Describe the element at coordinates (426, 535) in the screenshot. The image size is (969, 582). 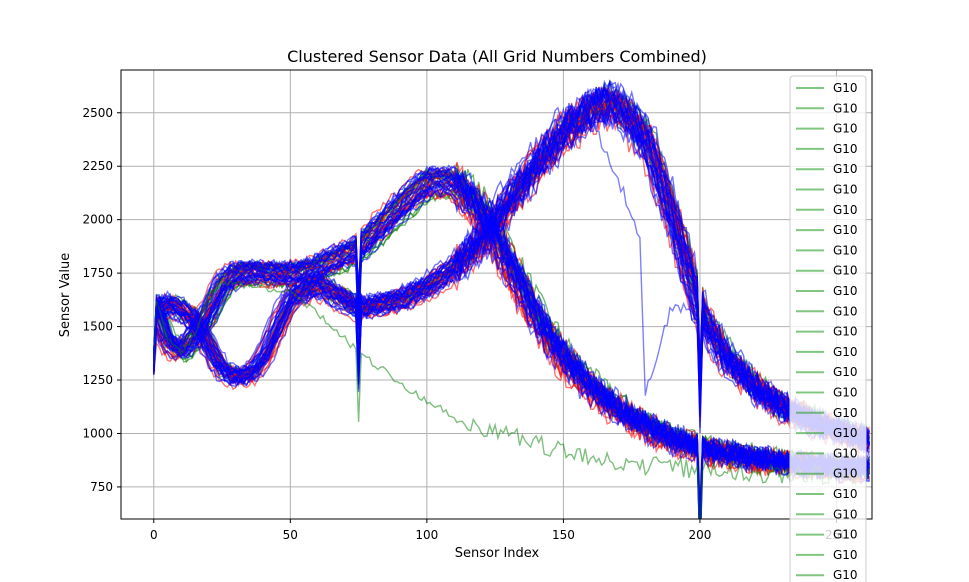
I see `x-tick-label: 100` at that location.